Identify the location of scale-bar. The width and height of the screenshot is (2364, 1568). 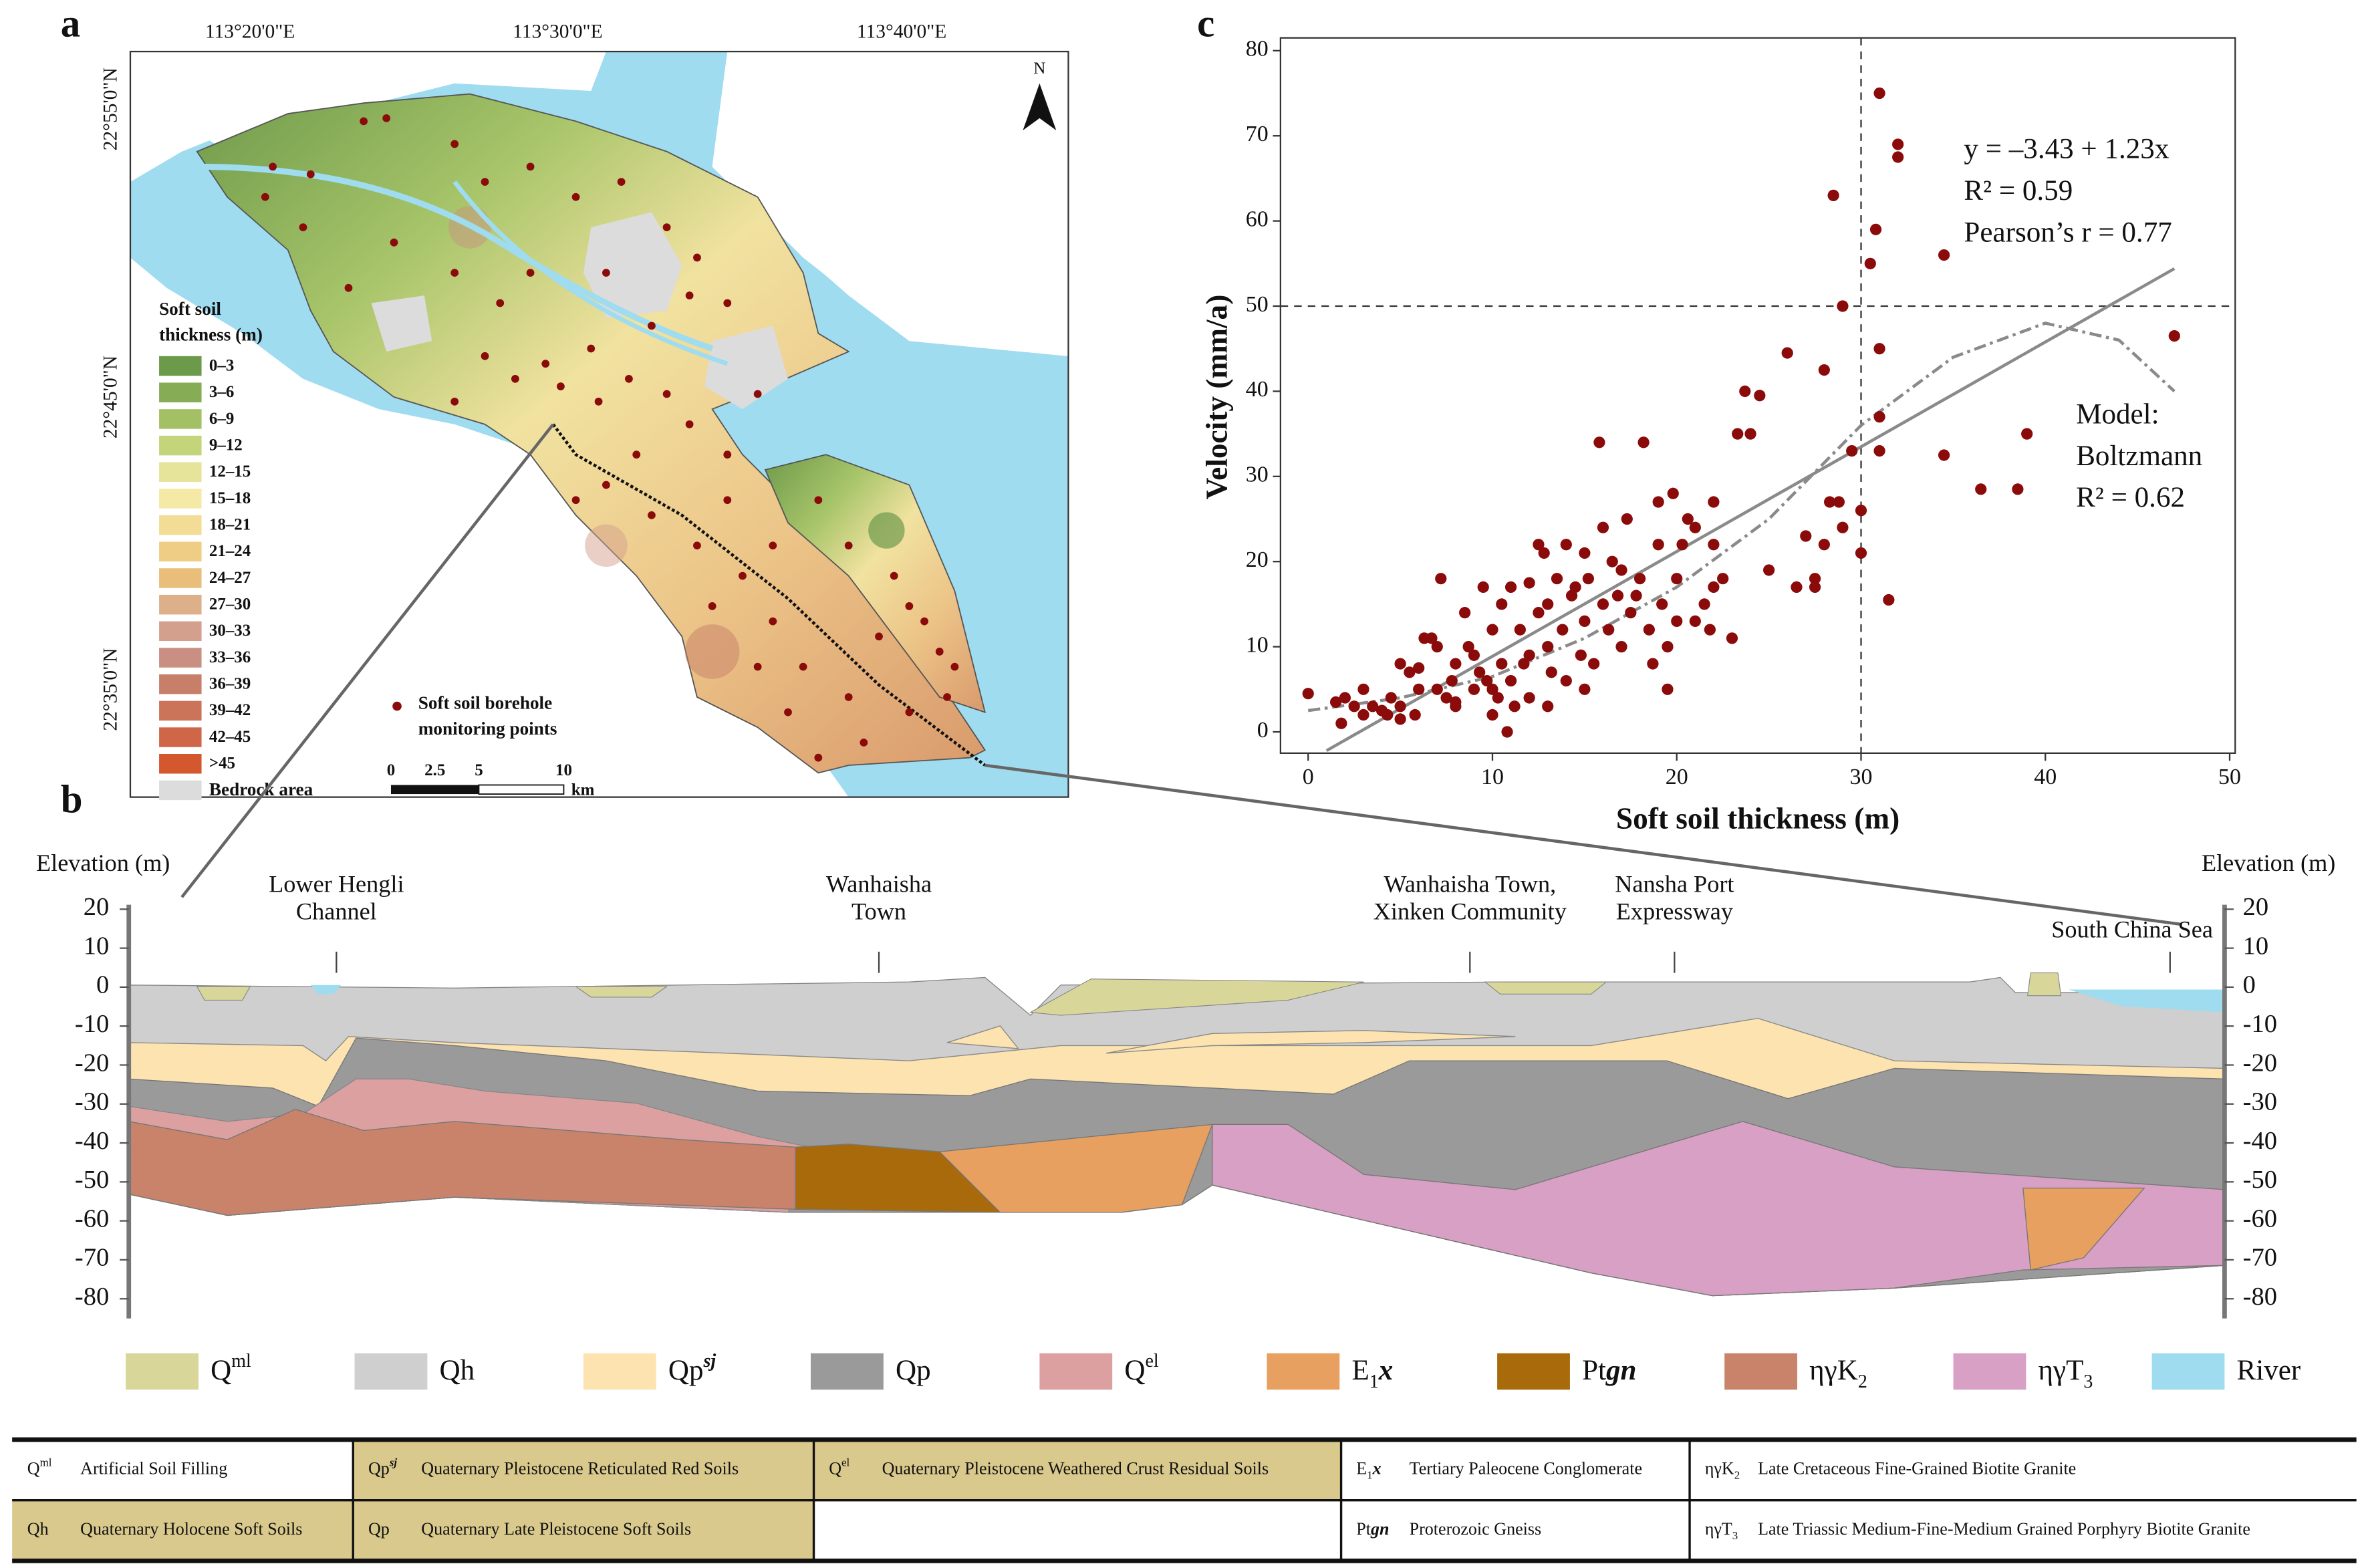
(434, 790).